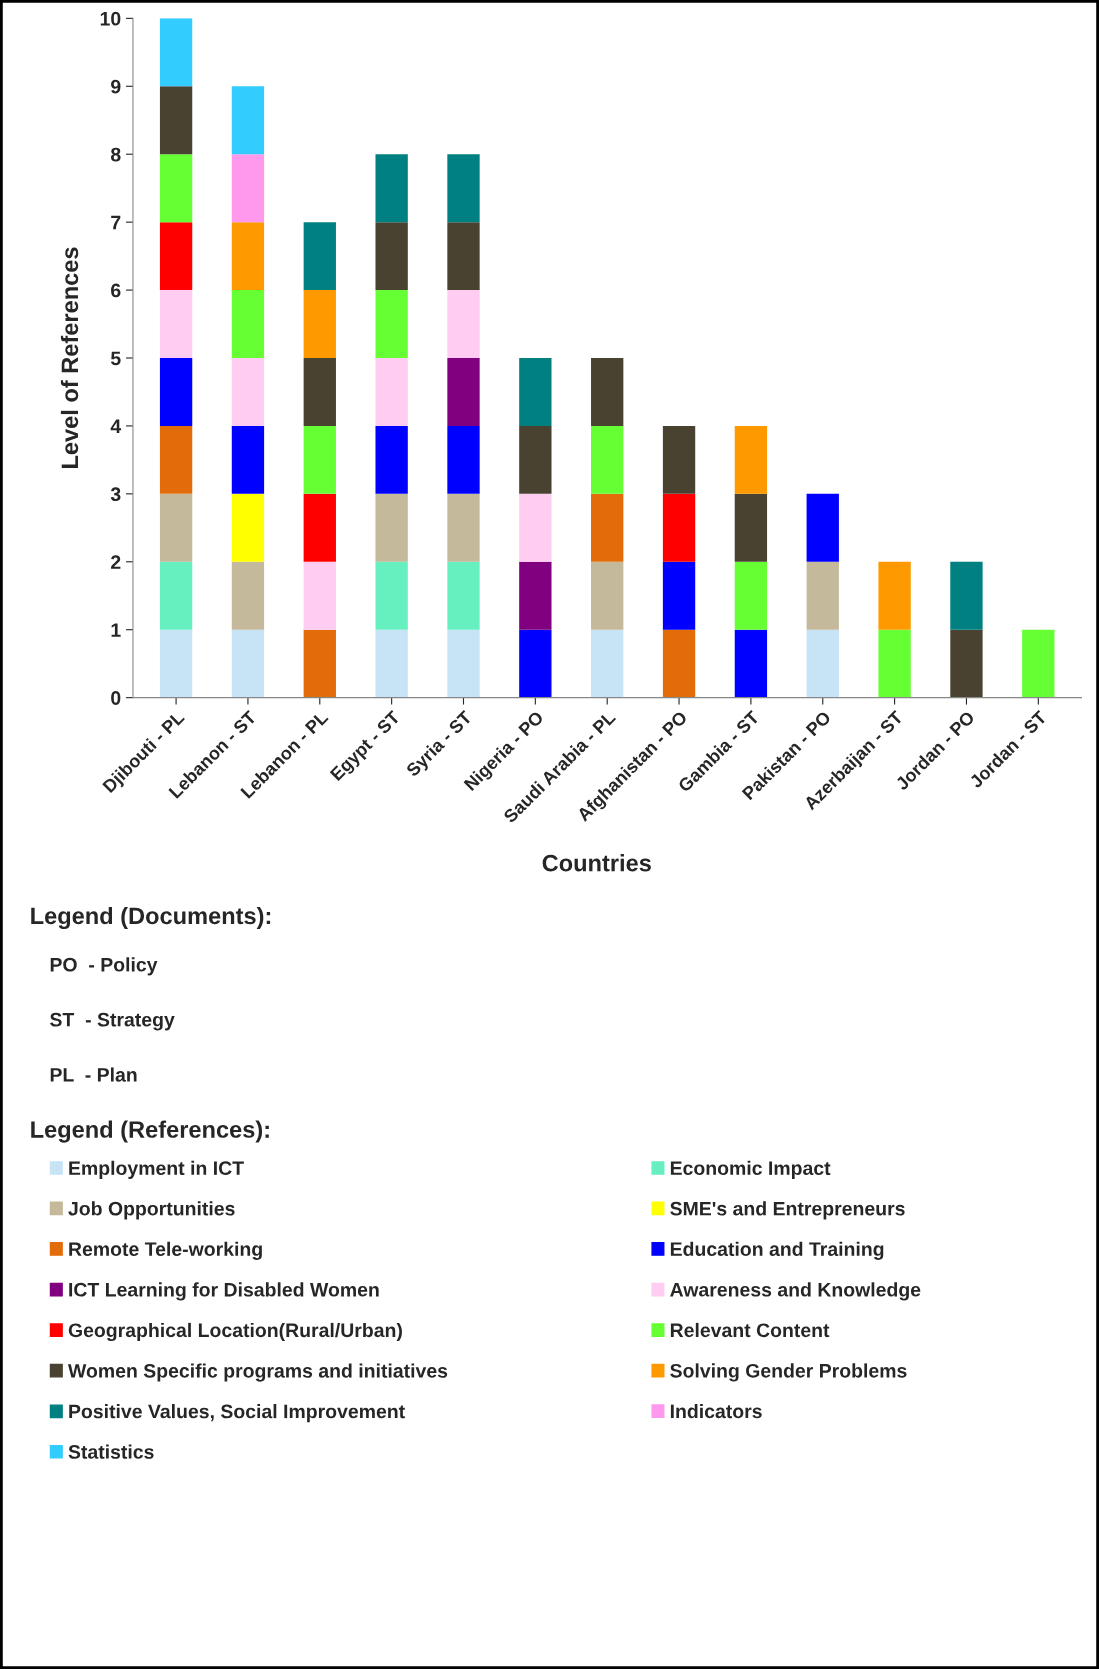 This screenshot has height=1669, width=1099. I want to click on y-tick-label: 2, so click(116, 562).